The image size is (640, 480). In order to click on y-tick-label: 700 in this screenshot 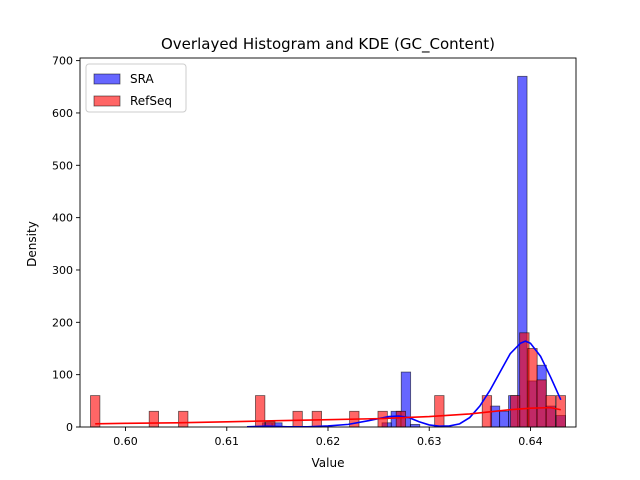, I will do `click(62, 61)`.